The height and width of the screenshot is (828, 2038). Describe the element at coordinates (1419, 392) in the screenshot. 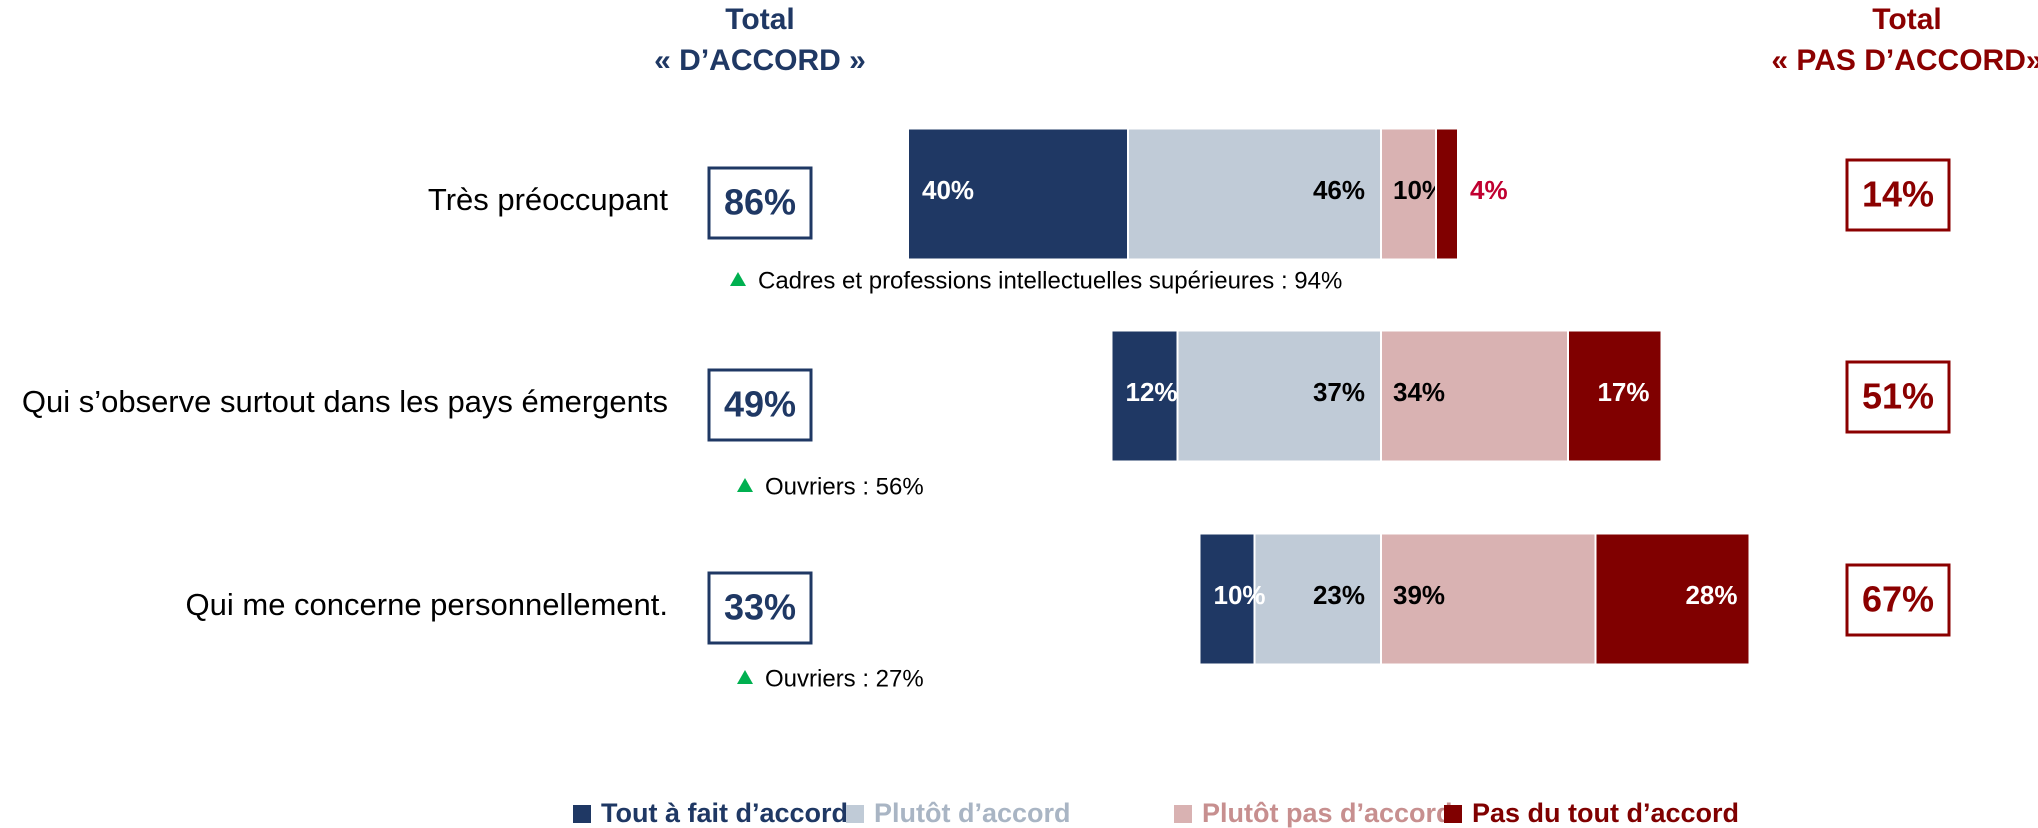

I see `bar-value-label: 34%` at that location.